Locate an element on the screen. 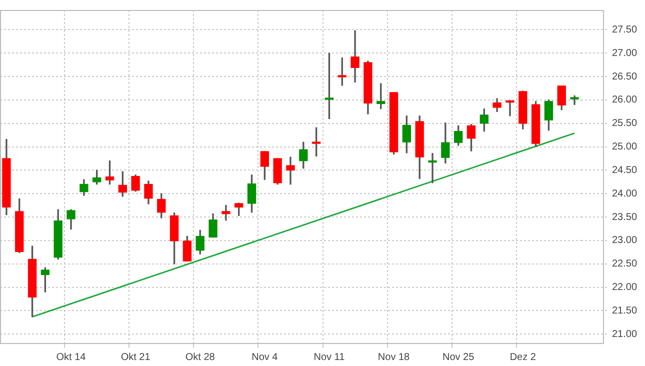 This screenshot has width=645, height=366. x-tick-label: Okt 28 is located at coordinates (200, 357).